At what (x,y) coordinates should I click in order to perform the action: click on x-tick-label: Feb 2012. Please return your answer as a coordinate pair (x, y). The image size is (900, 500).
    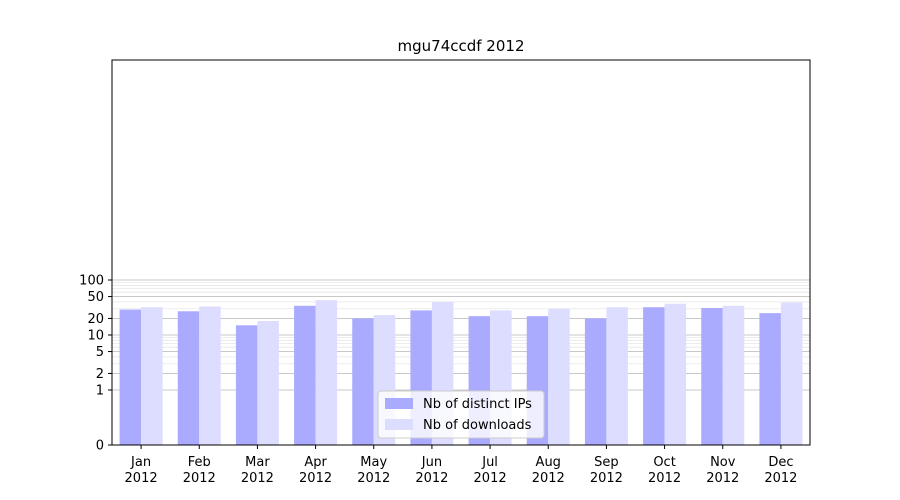
    Looking at the image, I should click on (199, 470).